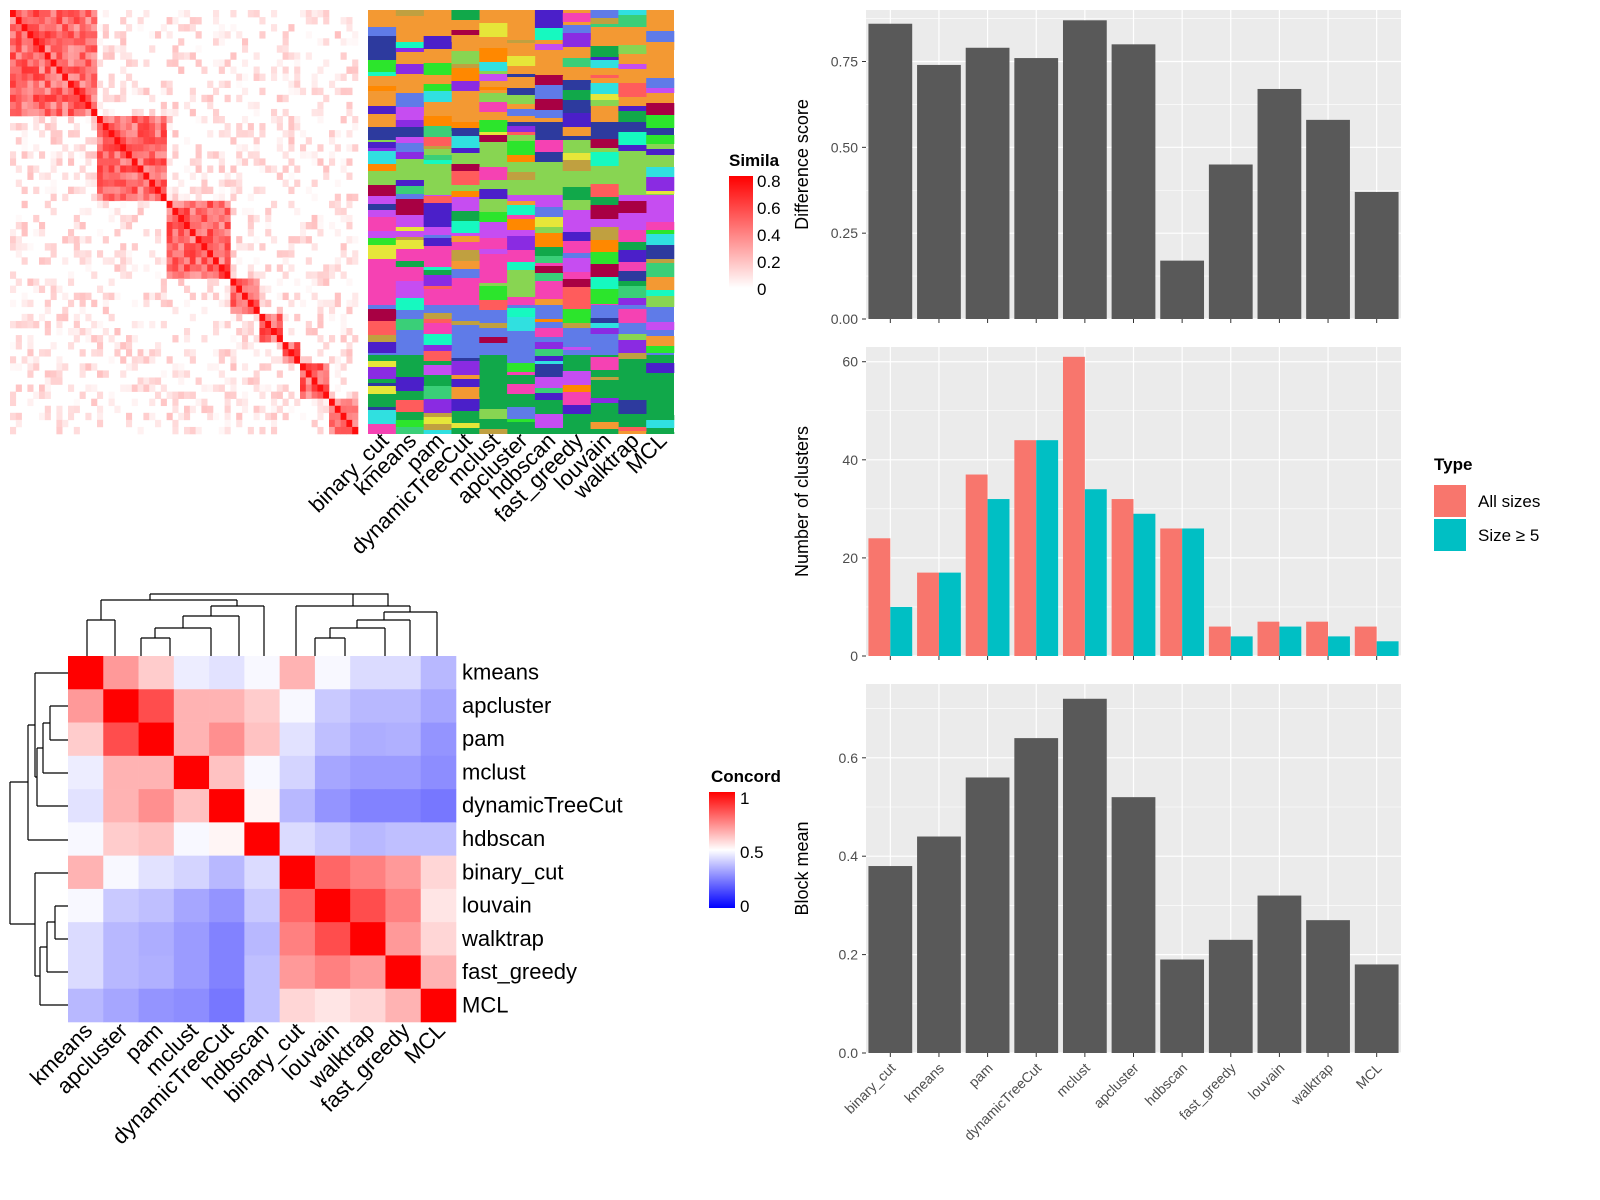 Image resolution: width=1600 pixels, height=1200 pixels. Describe the element at coordinates (494, 771) in the screenshot. I see `concordance-row-label: mclust` at that location.